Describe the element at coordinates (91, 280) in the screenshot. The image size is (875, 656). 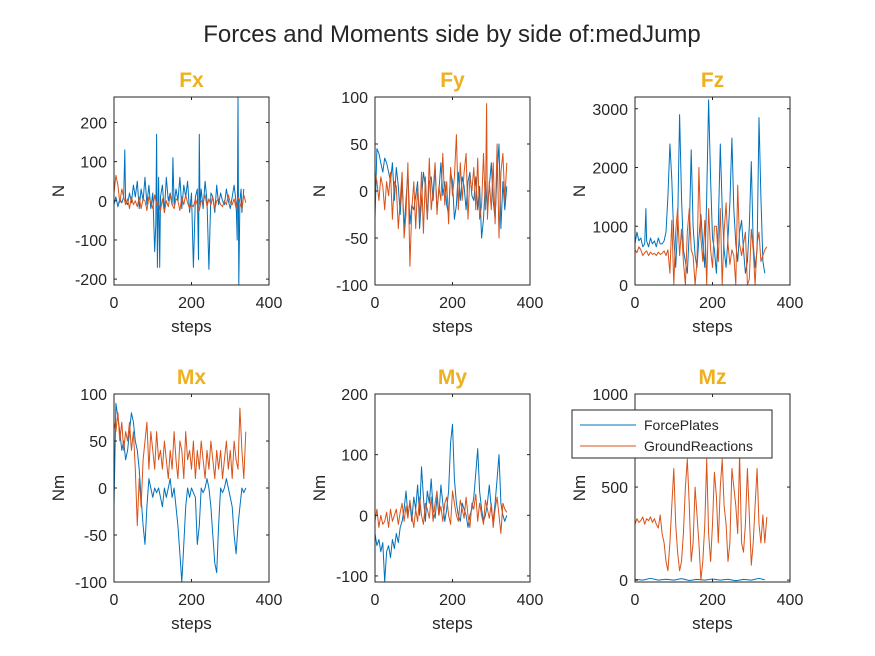
I see `y-tick-label-fx--200: -200` at that location.